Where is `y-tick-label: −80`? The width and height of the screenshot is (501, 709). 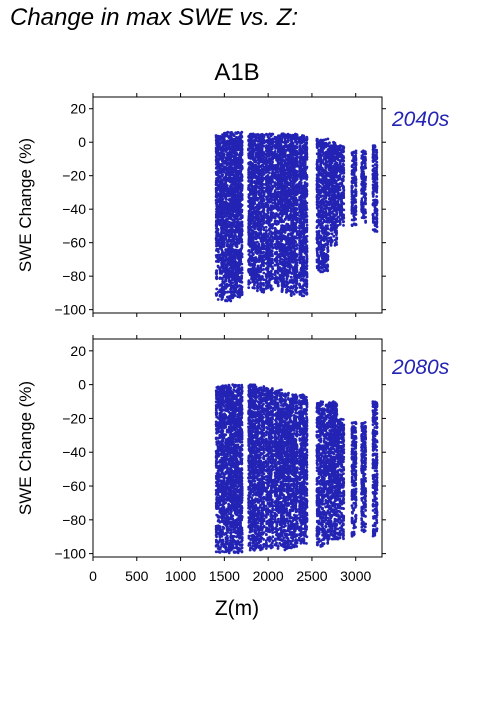 y-tick-label: −80 is located at coordinates (74, 276).